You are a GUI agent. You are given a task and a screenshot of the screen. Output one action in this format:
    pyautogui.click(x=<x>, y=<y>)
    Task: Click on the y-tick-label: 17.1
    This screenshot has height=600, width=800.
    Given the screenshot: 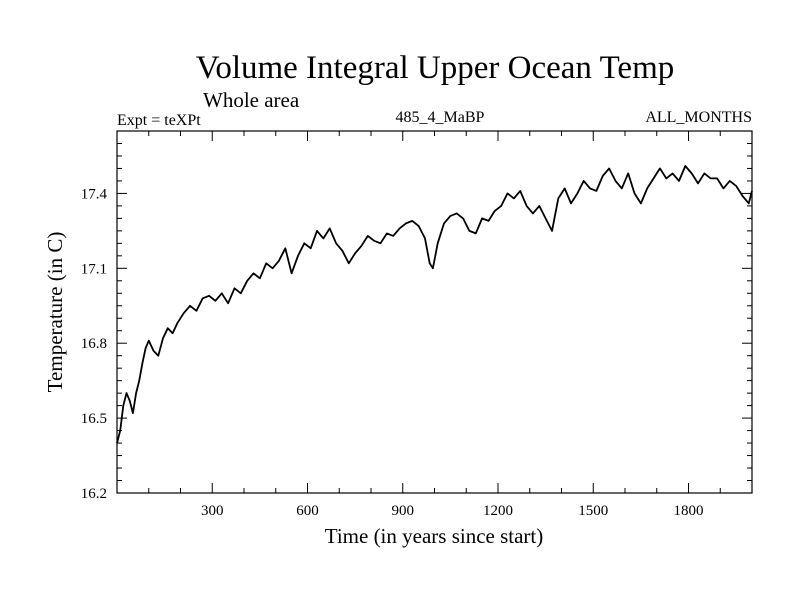 What is the action you would take?
    pyautogui.click(x=94, y=269)
    